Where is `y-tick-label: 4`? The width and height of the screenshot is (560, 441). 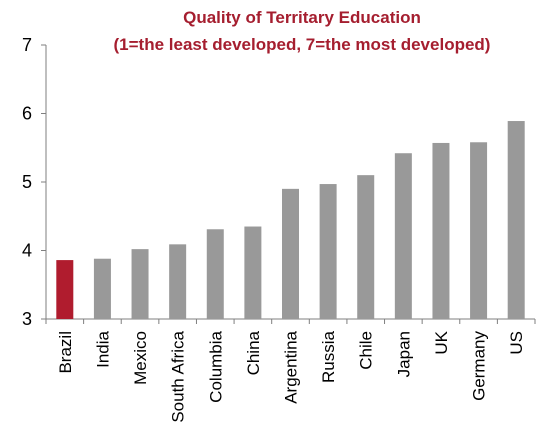 y-tick-label: 4 is located at coordinates (27, 251).